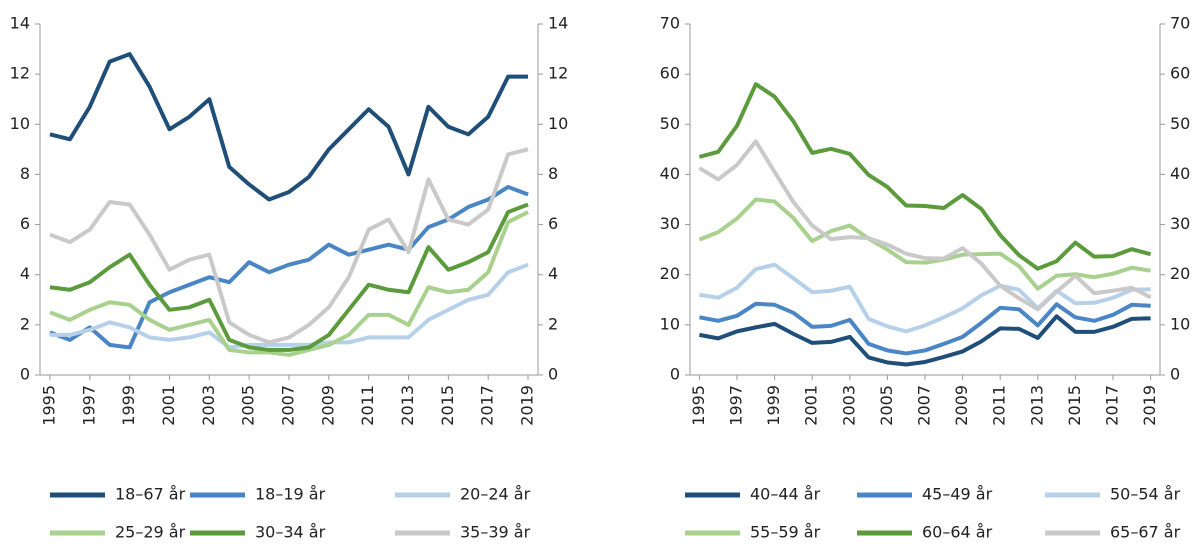 The image size is (1200, 558). Describe the element at coordinates (957, 532) in the screenshot. I see `legend-label: 60–64 år` at that location.